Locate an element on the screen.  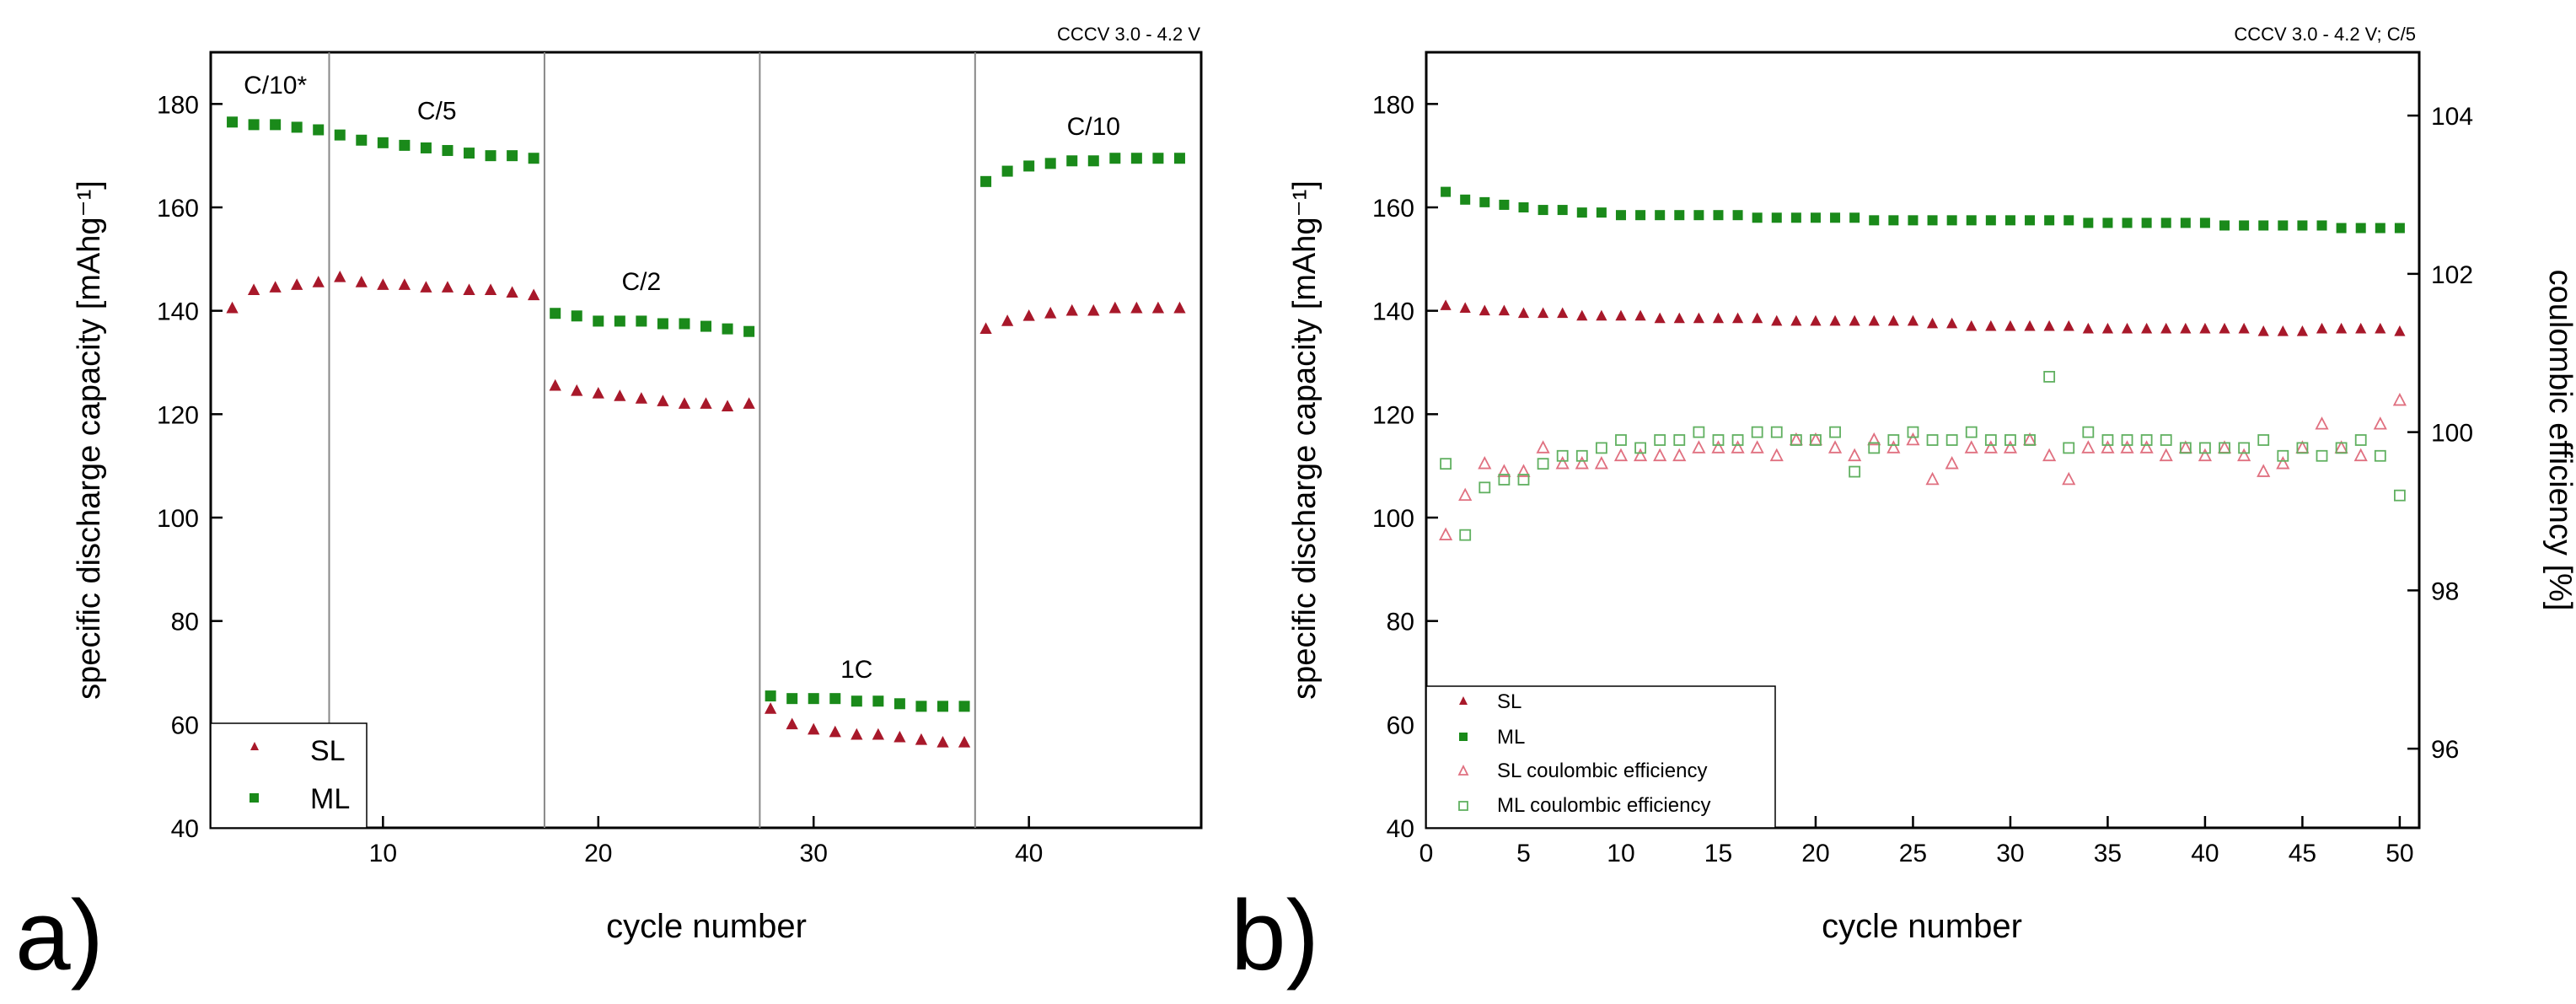
panel-b-legend-ml-ce-marker is located at coordinates (1463, 806).